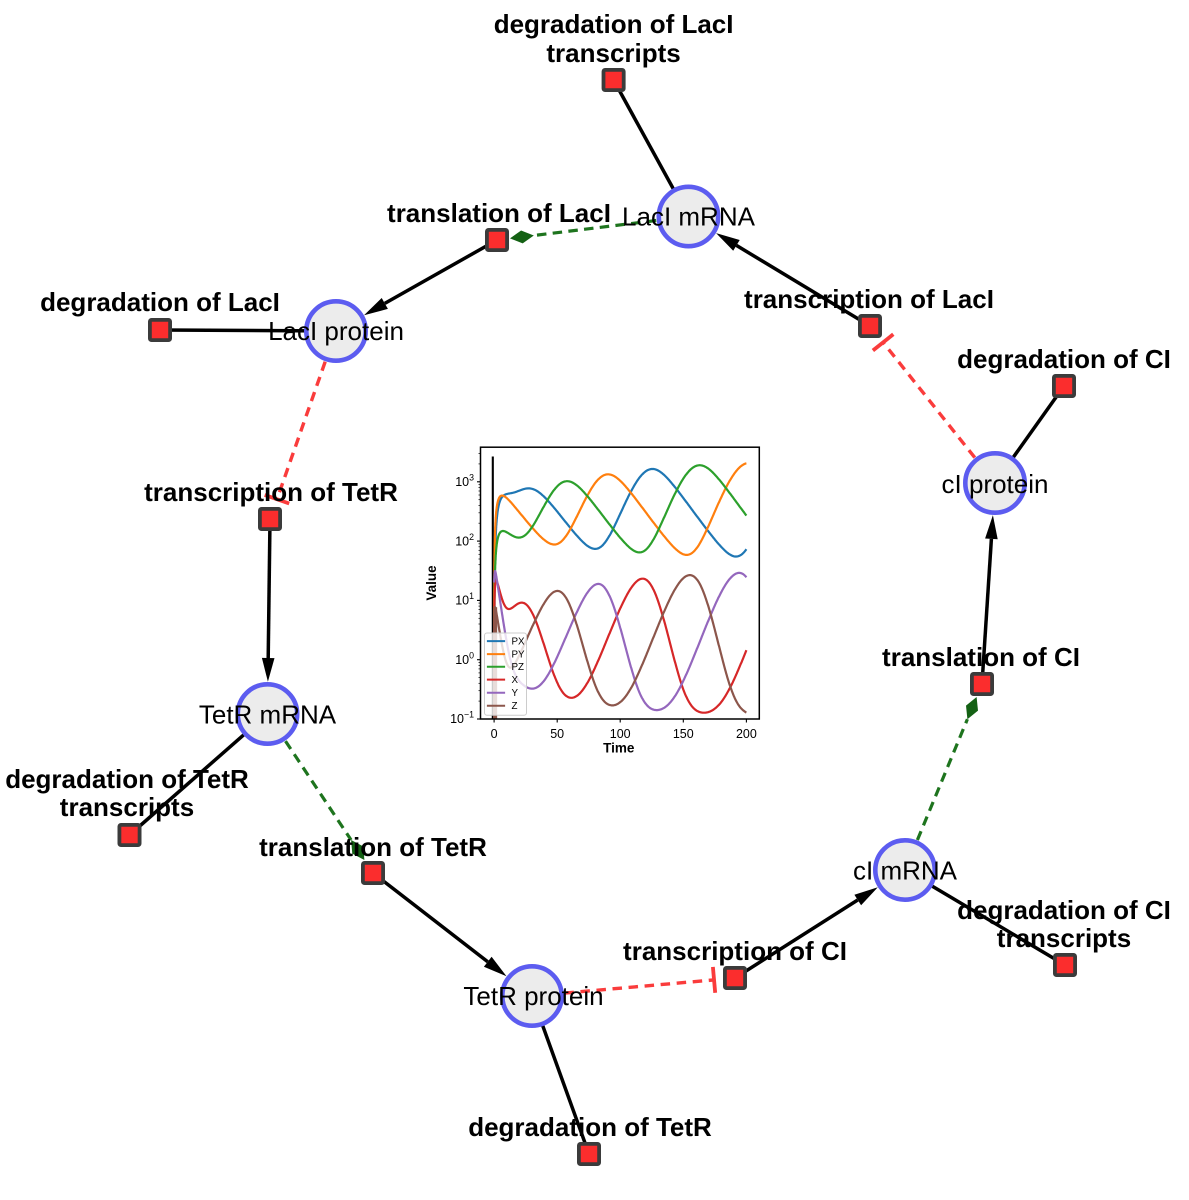 This screenshot has width=1189, height=1200. Describe the element at coordinates (519, 655) in the screenshot. I see `svg-text: PY` at that location.